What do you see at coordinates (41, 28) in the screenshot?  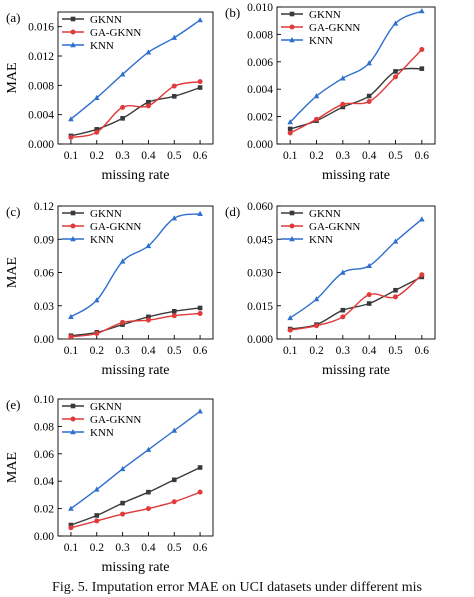 I see `y-tick-label: 0.016` at bounding box center [41, 28].